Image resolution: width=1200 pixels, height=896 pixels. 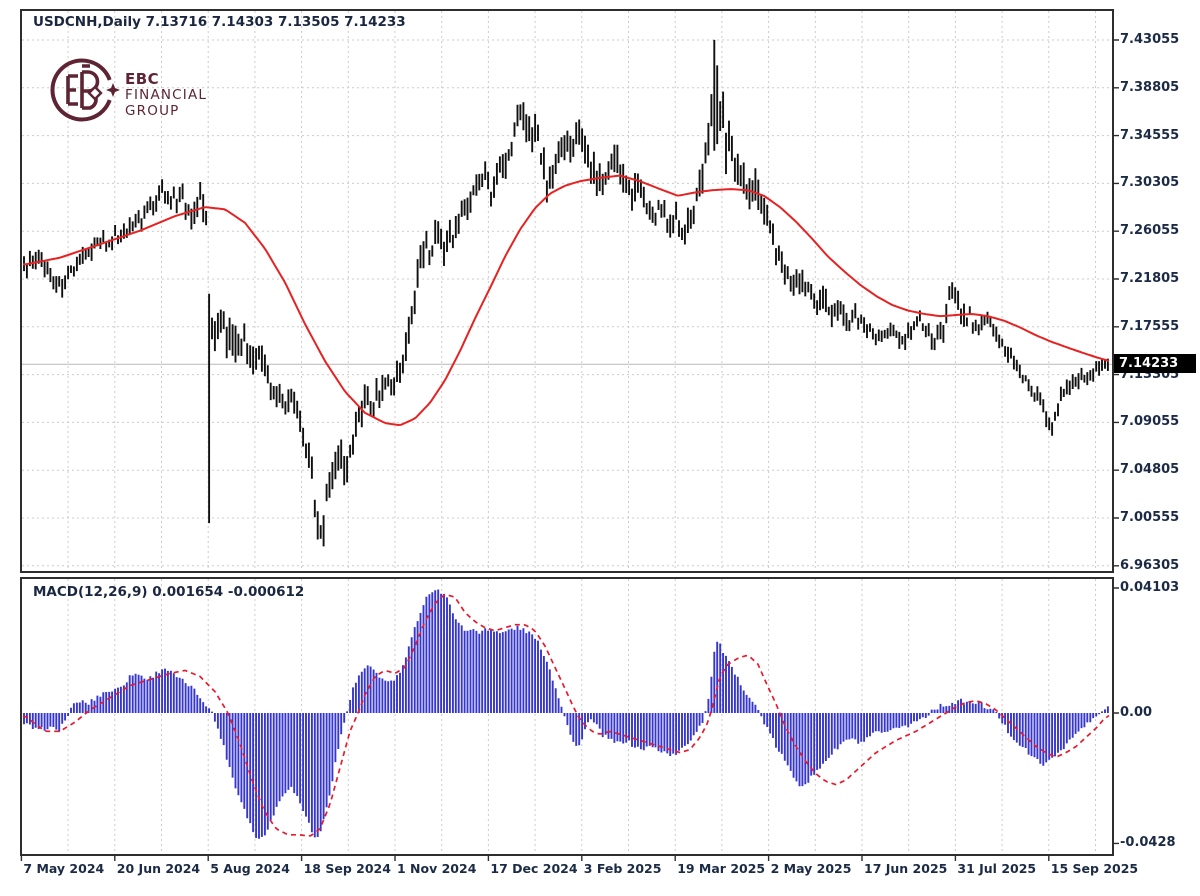 I want to click on price-axis-tick-label: 7.17555, so click(x=1150, y=326).